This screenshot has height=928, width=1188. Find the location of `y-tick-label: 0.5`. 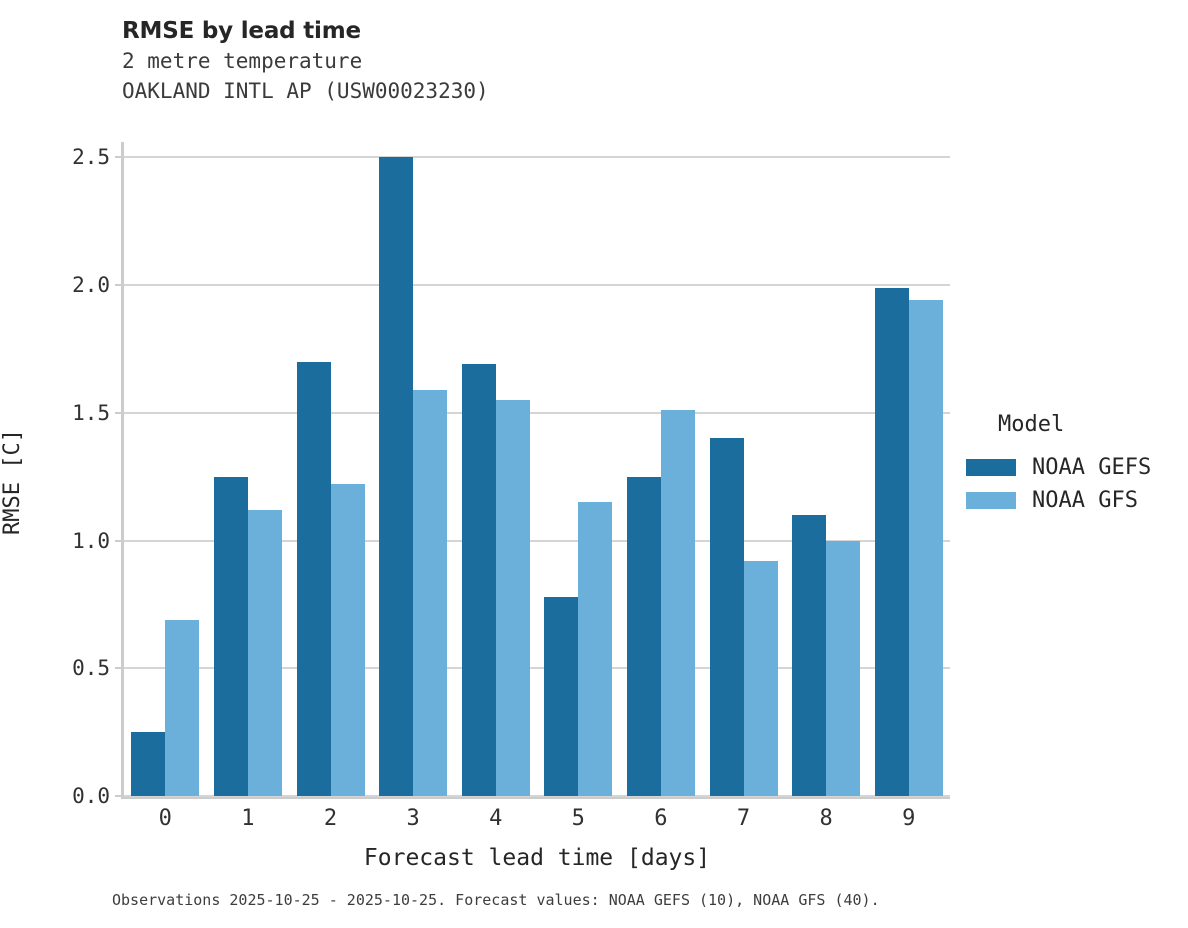

y-tick-label: 0.5 is located at coordinates (91, 668).